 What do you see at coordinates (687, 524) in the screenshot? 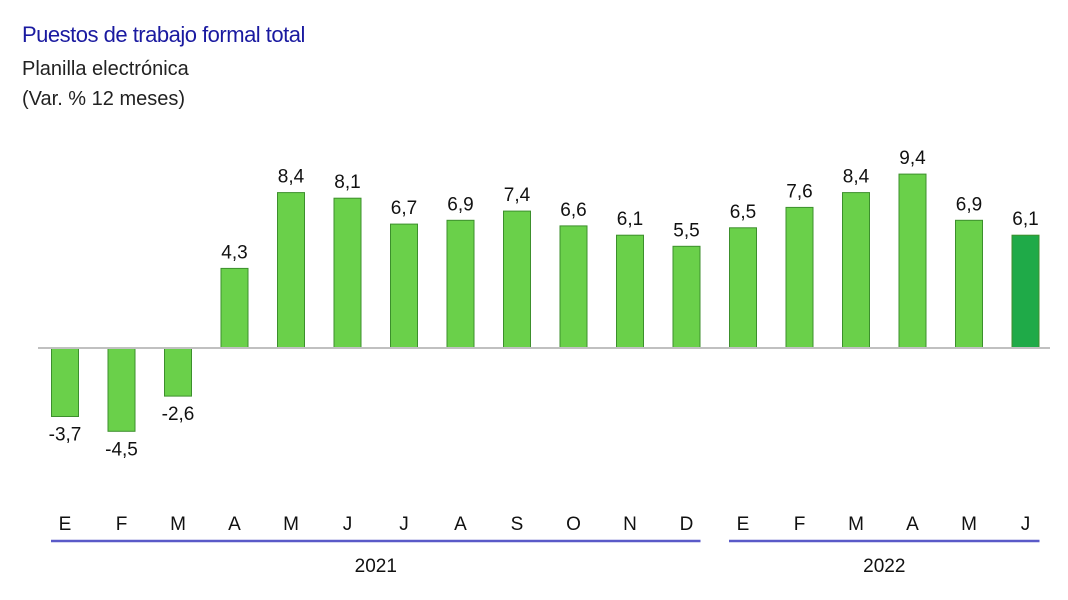
I see `month-label-11: D` at bounding box center [687, 524].